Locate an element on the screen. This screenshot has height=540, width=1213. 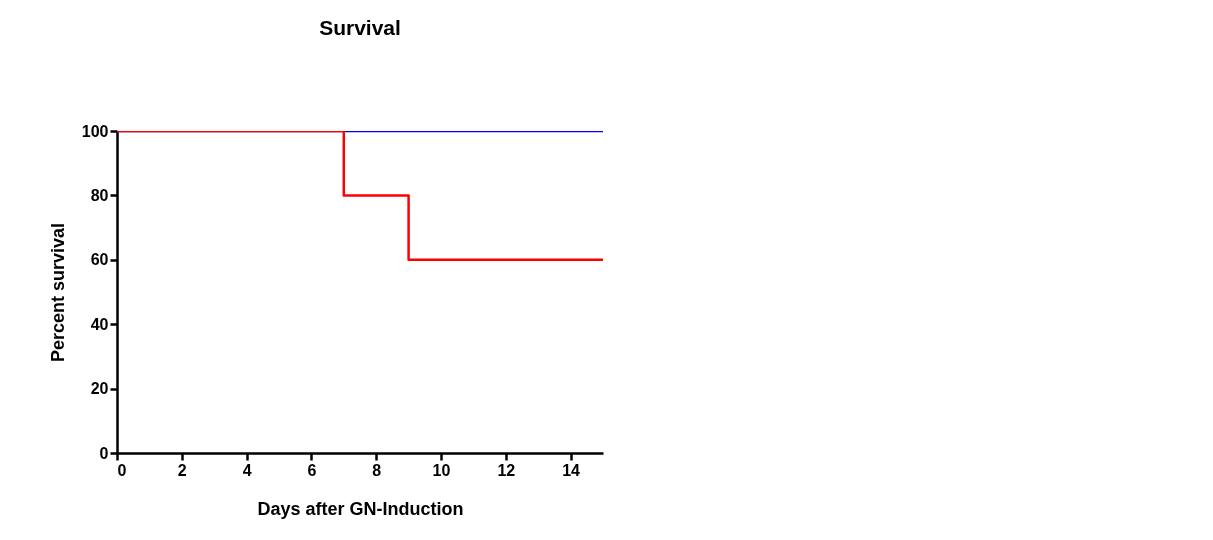
x-tick-label: 8 is located at coordinates (377, 470).